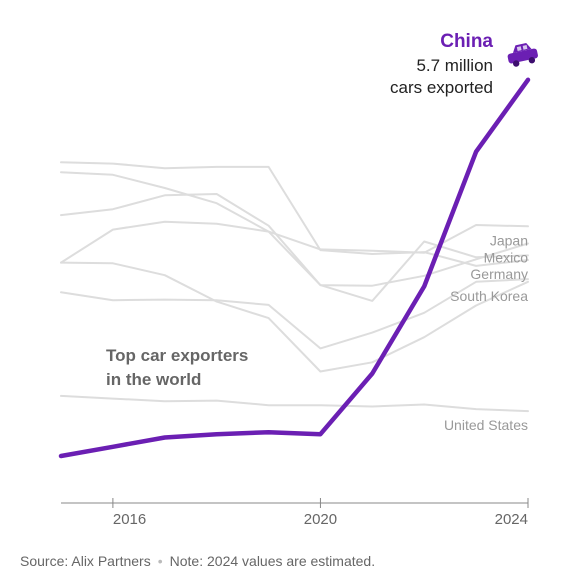 The image size is (569, 580). What do you see at coordinates (272, 561) in the screenshot?
I see `note-text: Note: 2024 values are estimated.` at bounding box center [272, 561].